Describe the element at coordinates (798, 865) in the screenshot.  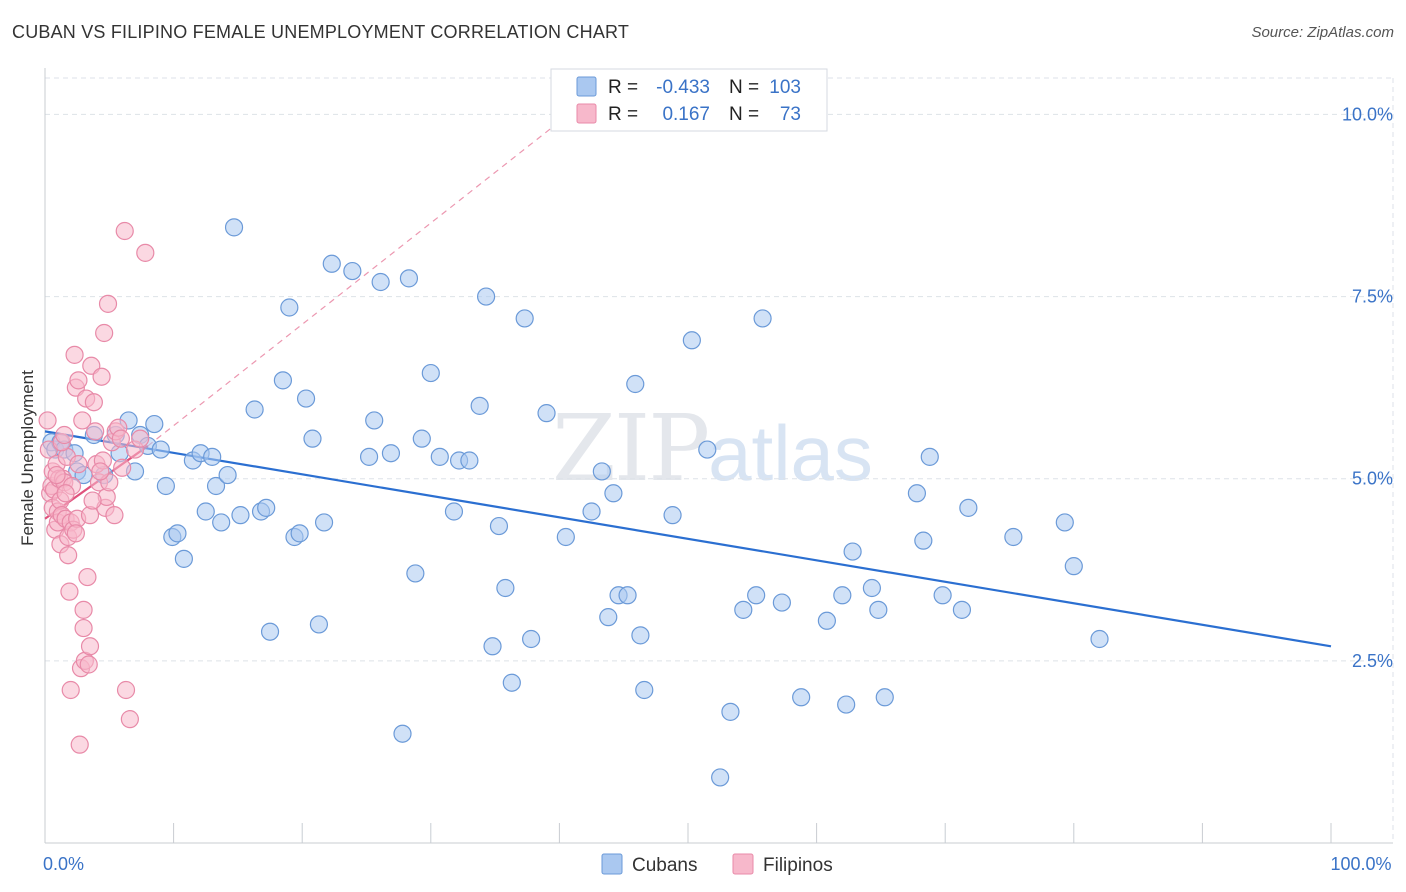
I see `series-legend-label: Filipinos` at that location.